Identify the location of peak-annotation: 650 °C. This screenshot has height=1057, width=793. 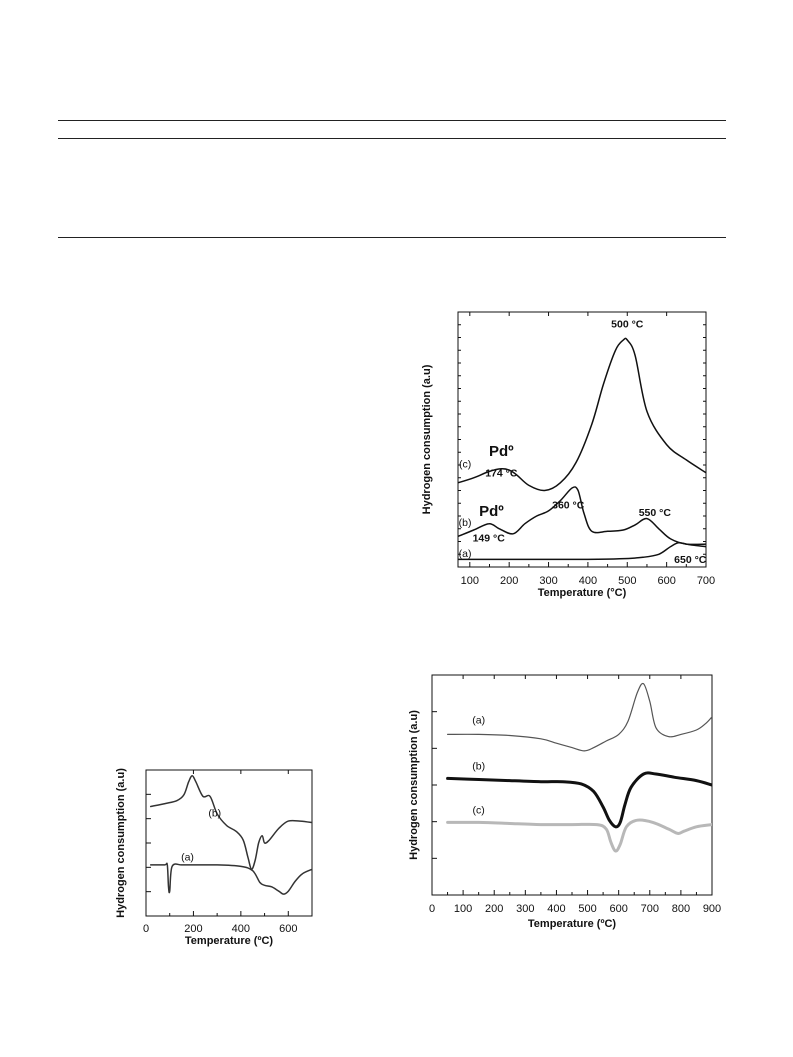
(690, 560).